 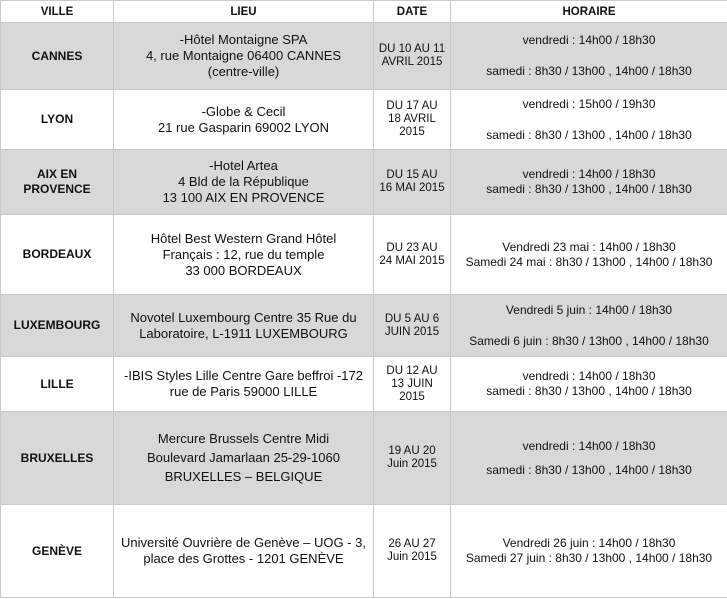 I want to click on horaire-line: Vendredi 5 juin : 14h00 / 18h30, so click(x=589, y=309).